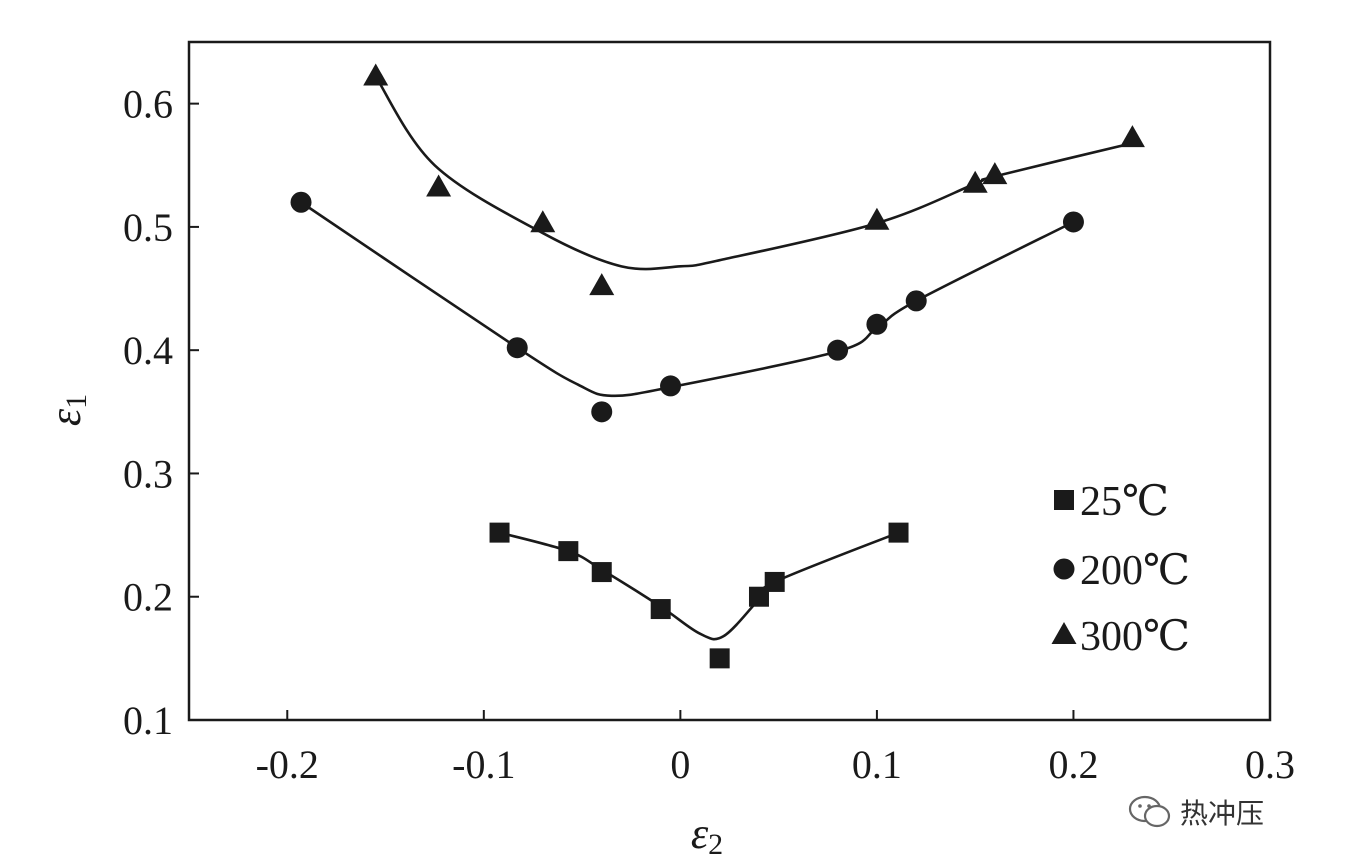 This screenshot has height=860, width=1350. Describe the element at coordinates (287, 764) in the screenshot. I see `x-tick-label: -0.2` at that location.